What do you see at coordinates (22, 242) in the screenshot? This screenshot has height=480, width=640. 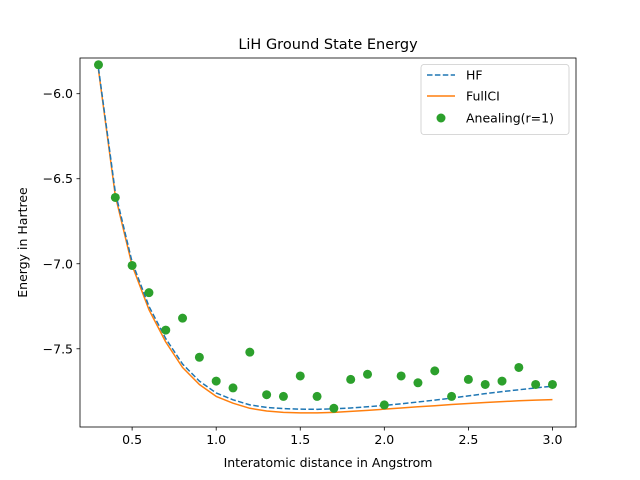 I see `y-axis-label: Energy in Hartree` at bounding box center [22, 242].